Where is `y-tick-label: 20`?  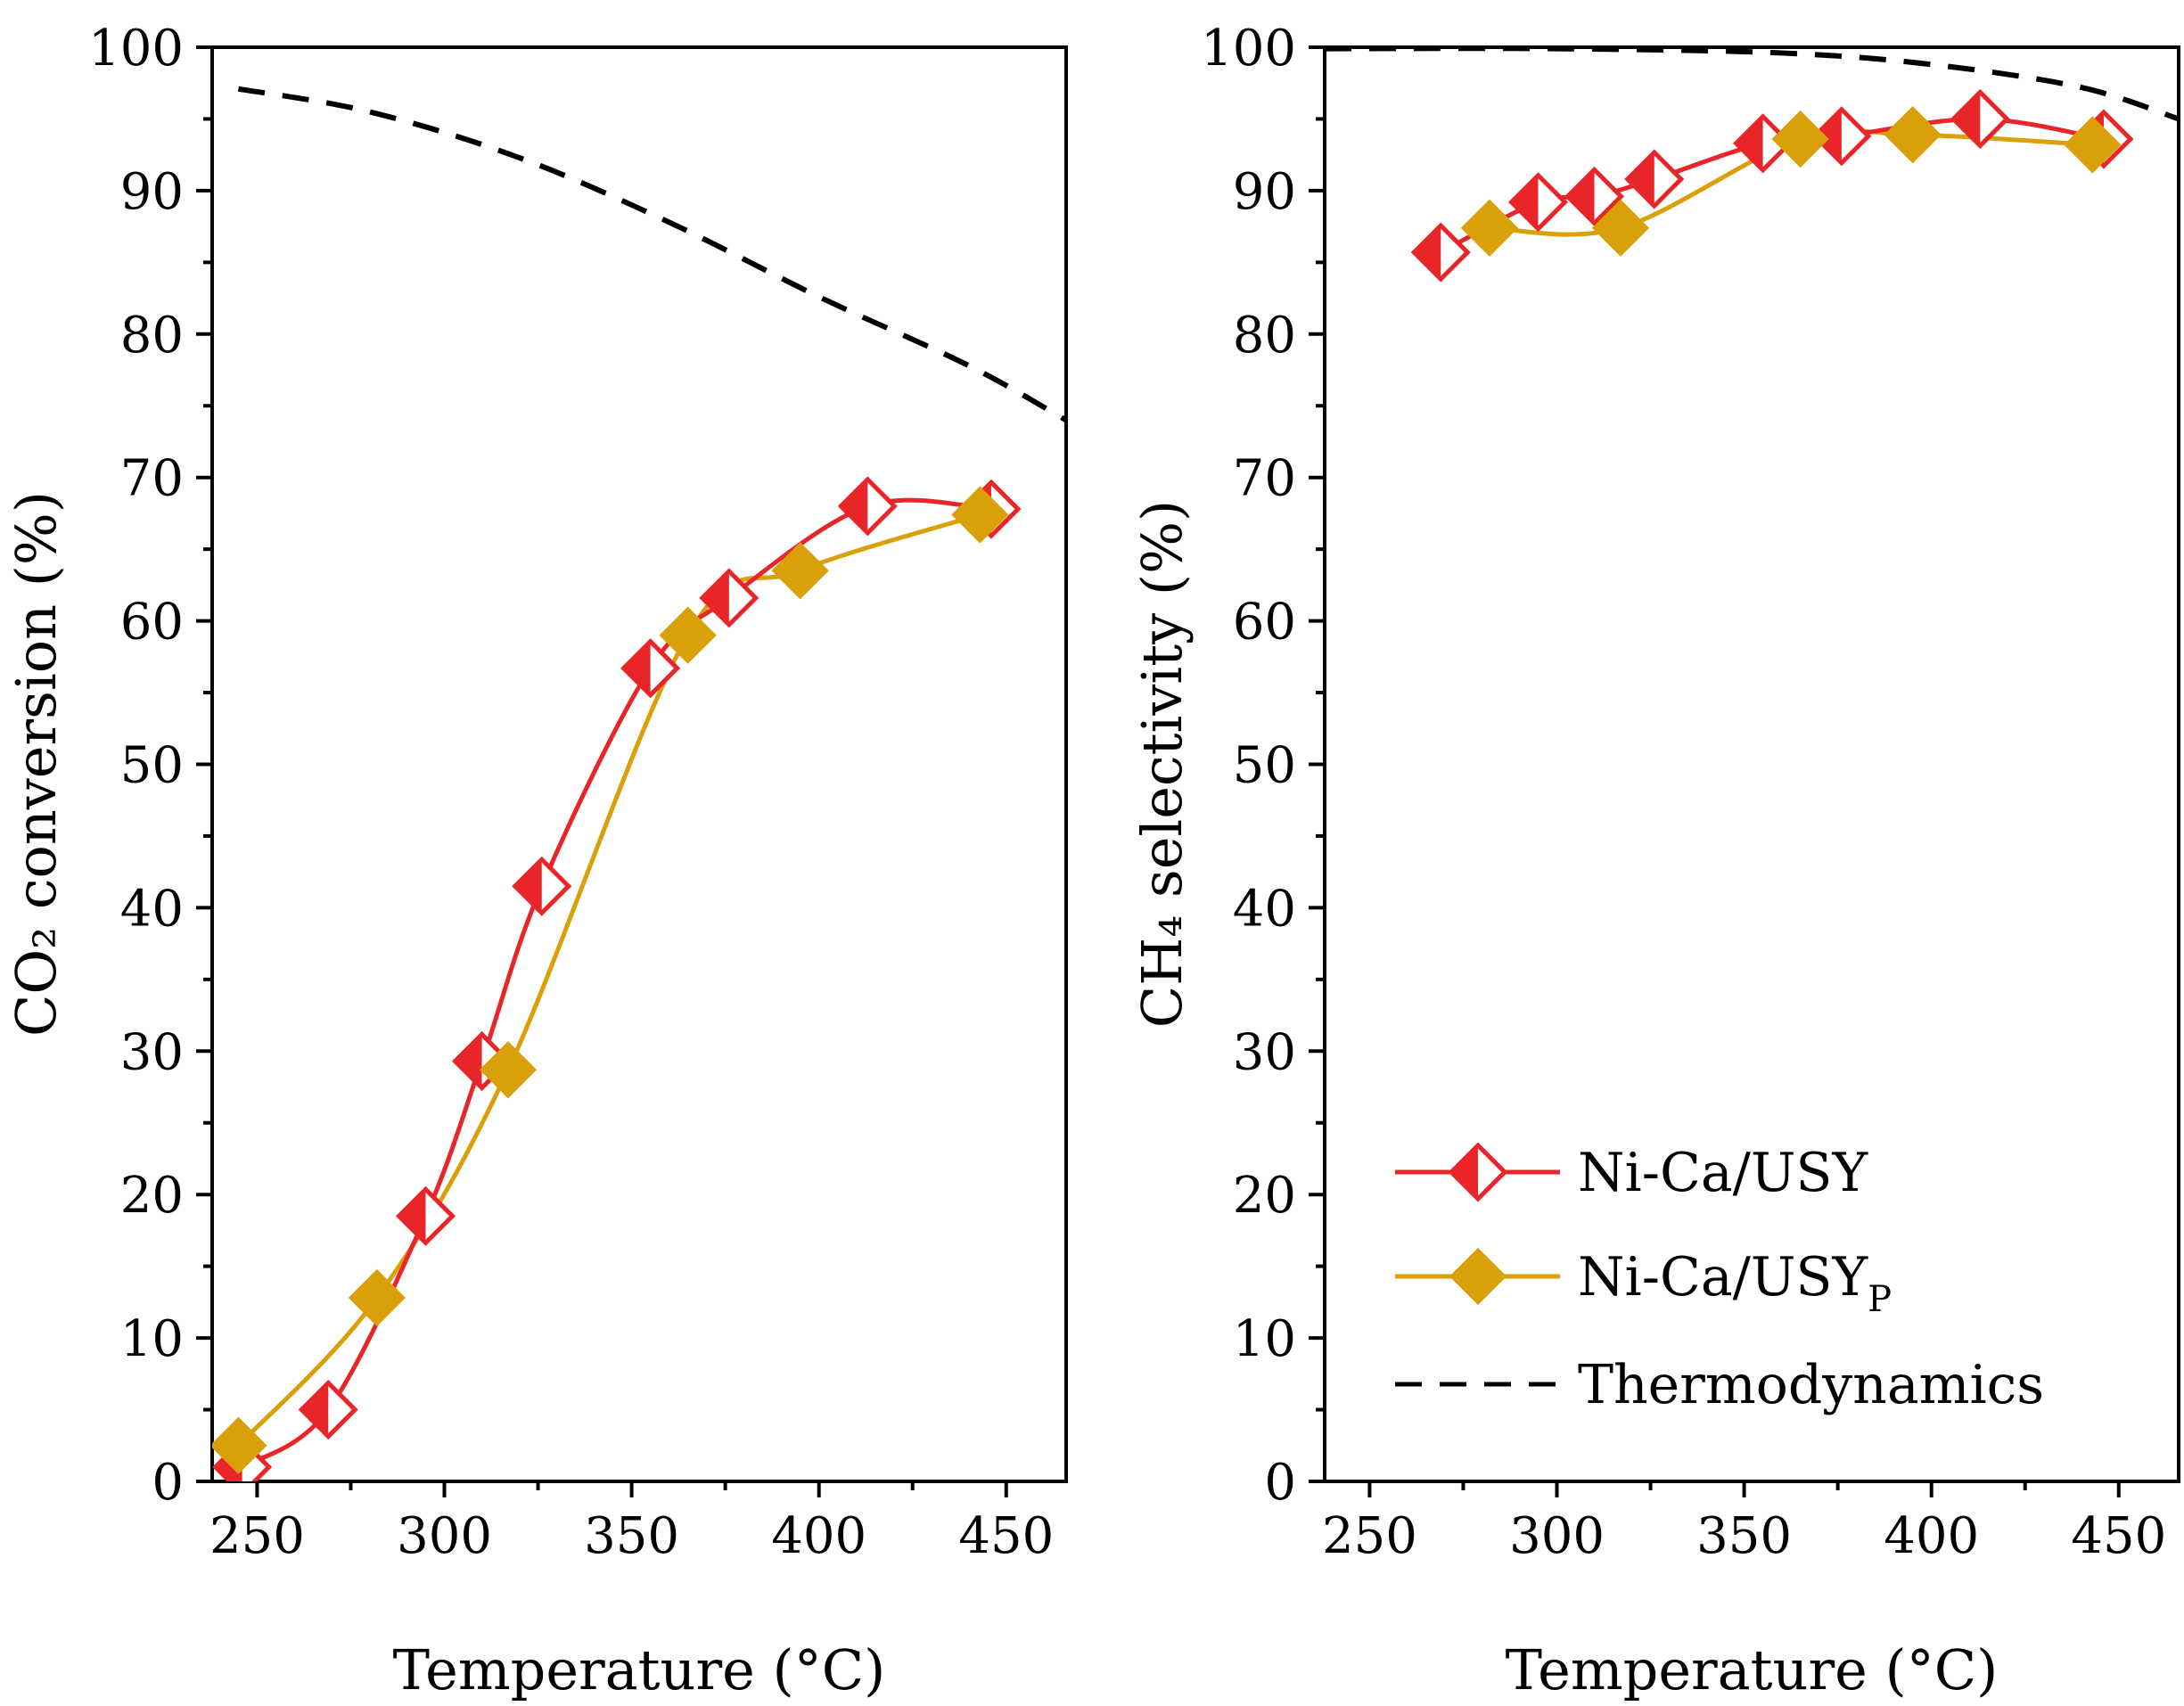 y-tick-label: 20 is located at coordinates (1265, 1196).